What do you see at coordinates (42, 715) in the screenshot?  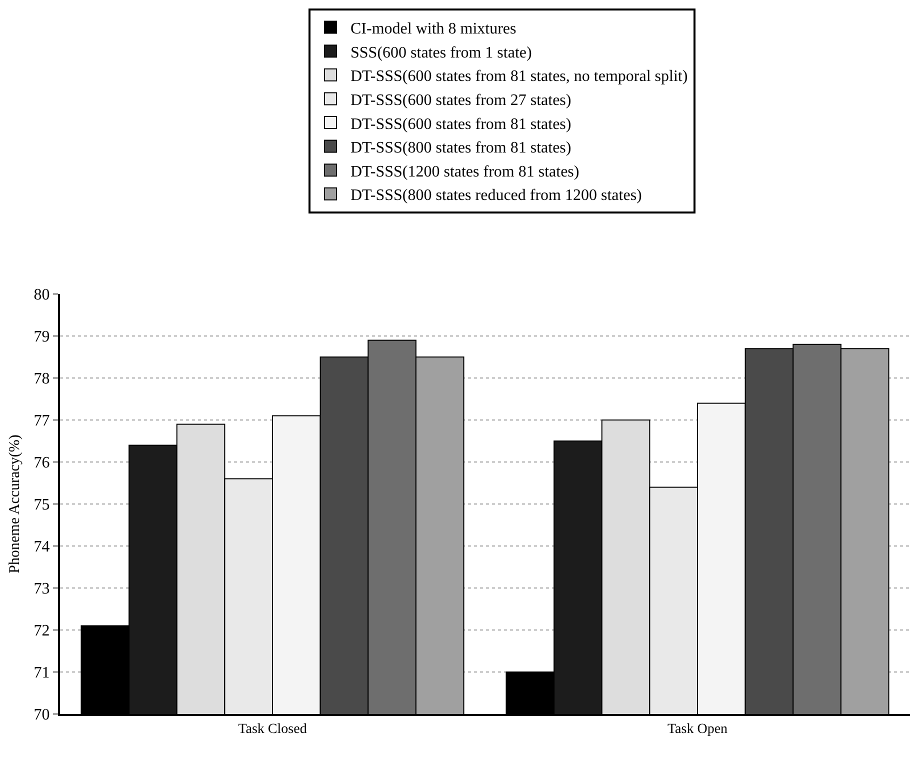 I see `y-tick-label: 70` at bounding box center [42, 715].